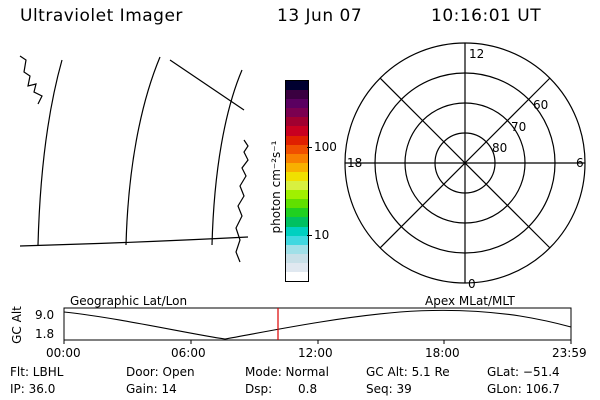 The image size is (600, 400). I want to click on timeline-ytick-high: 9.0, so click(45, 315).